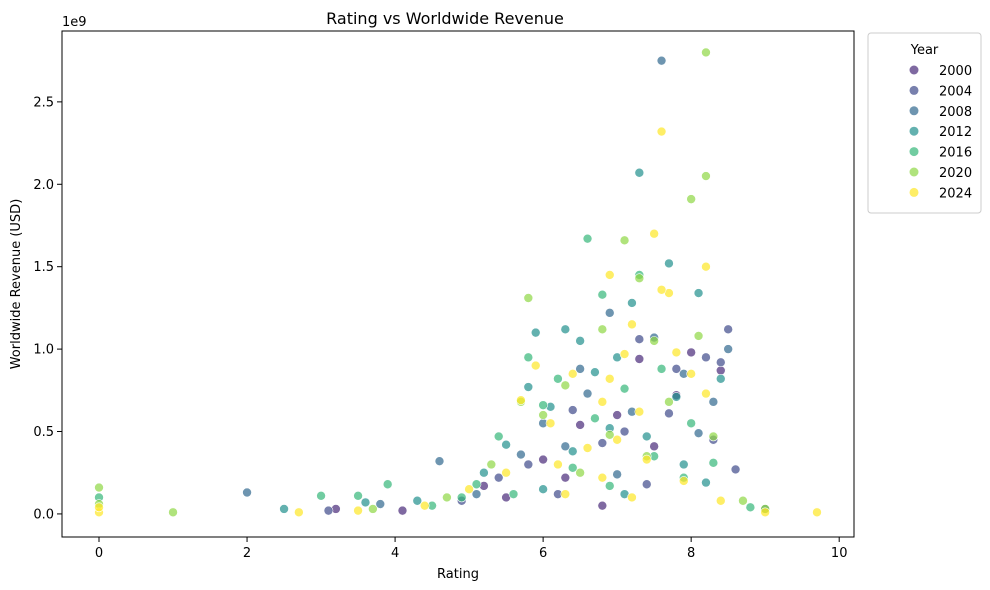  Describe the element at coordinates (543, 553) in the screenshot. I see `x-tick-label-3: 6` at that location.